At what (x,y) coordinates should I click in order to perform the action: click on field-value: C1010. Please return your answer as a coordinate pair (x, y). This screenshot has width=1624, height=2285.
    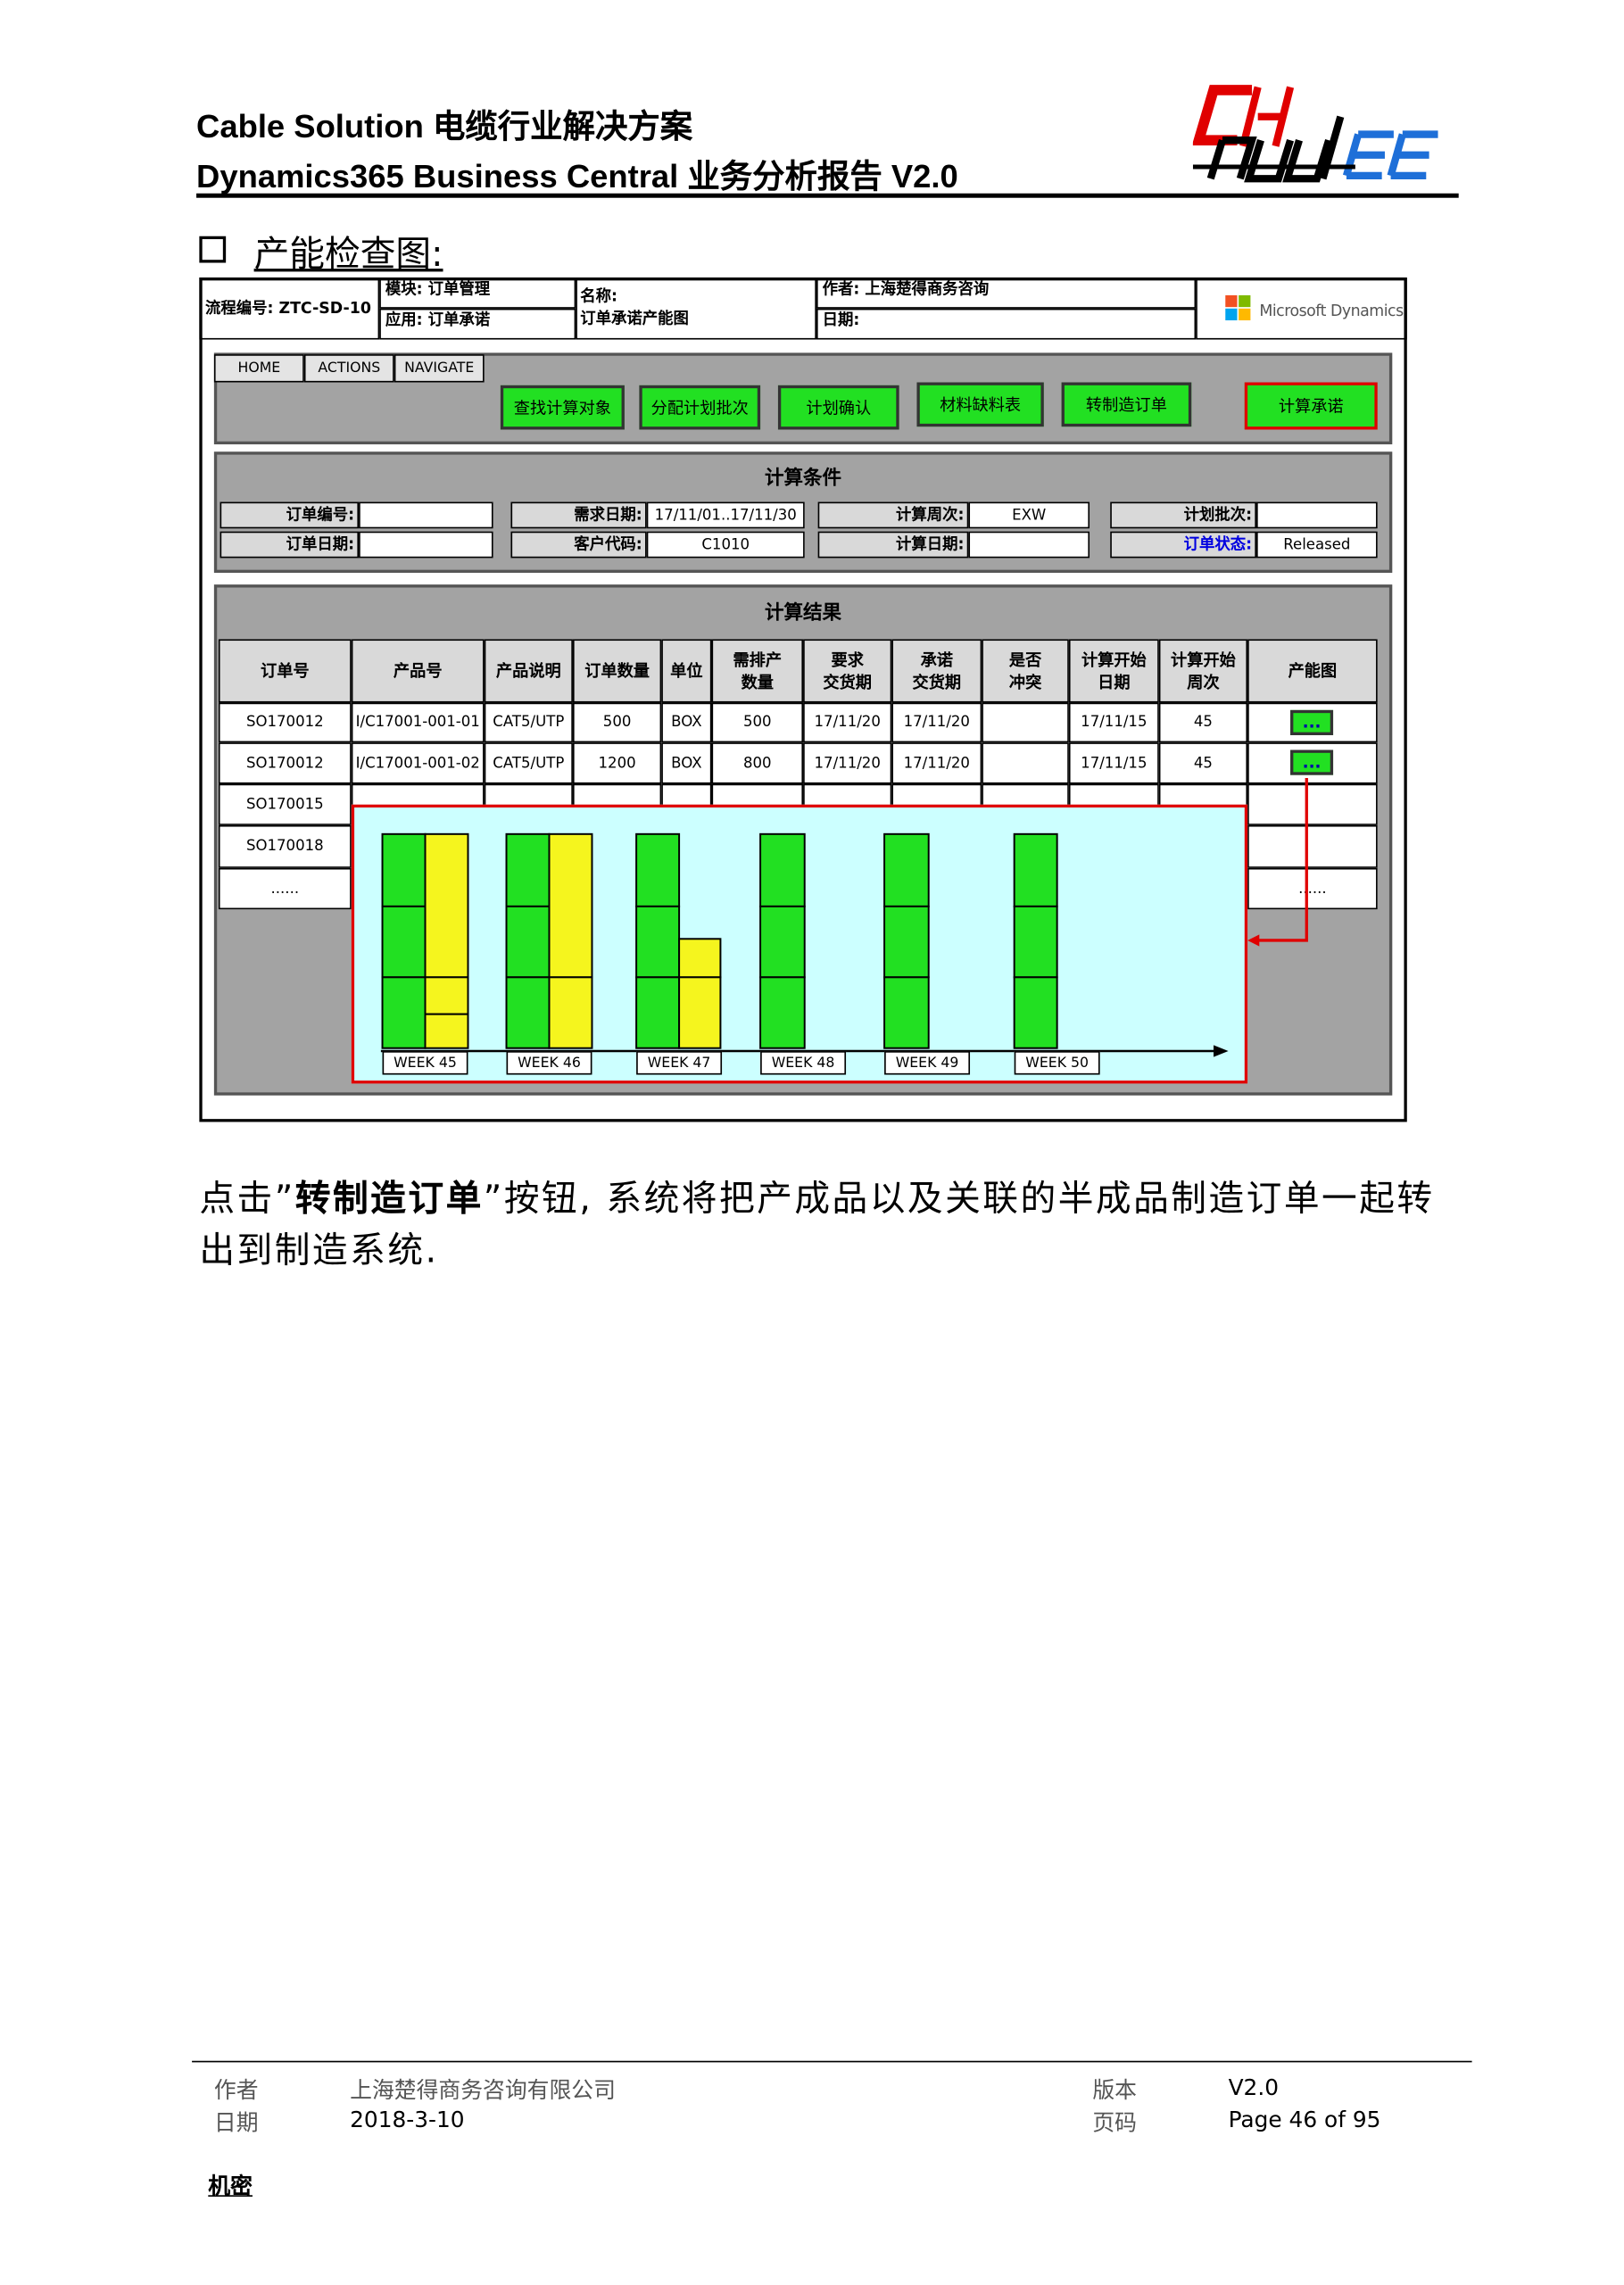
    Looking at the image, I should click on (725, 545).